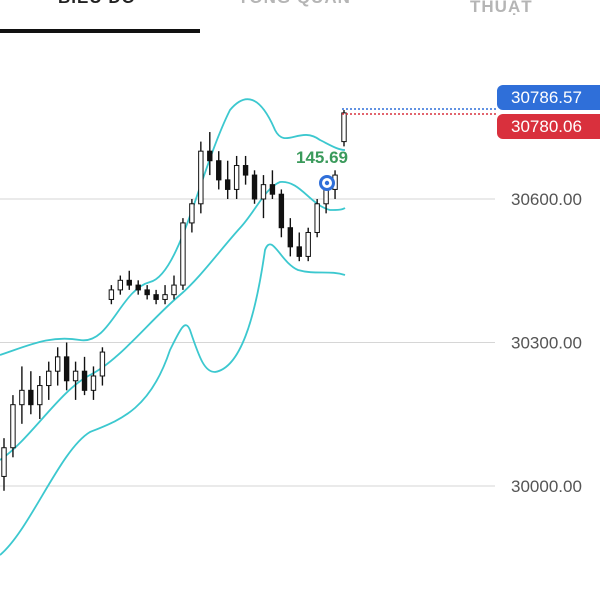  Describe the element at coordinates (300, 17) in the screenshot. I see `tab-bar: BIỂU ĐỒ TỔNG QUAN THUẬT` at that location.